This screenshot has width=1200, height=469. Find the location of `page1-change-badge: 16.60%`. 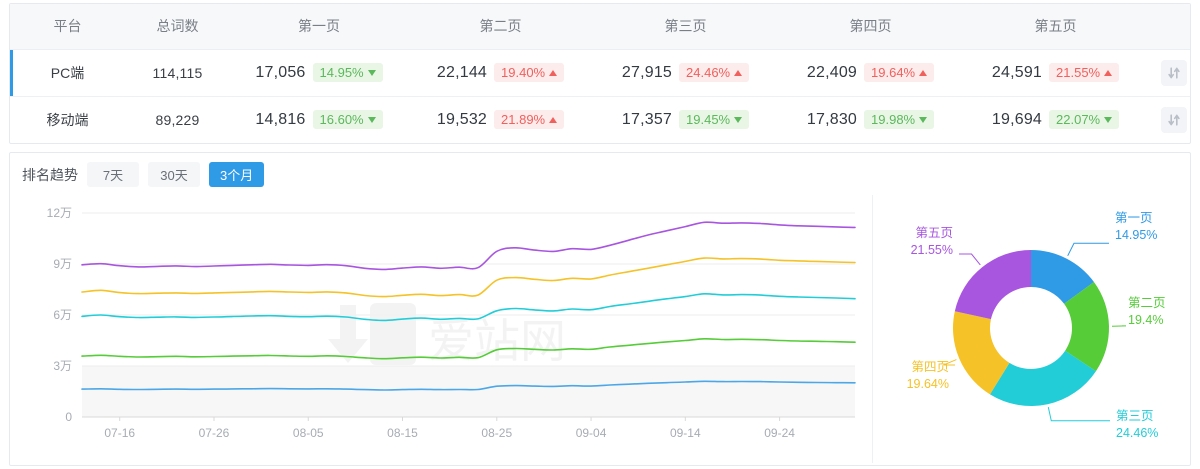

page1-change-badge: 16.60% is located at coordinates (347, 120).